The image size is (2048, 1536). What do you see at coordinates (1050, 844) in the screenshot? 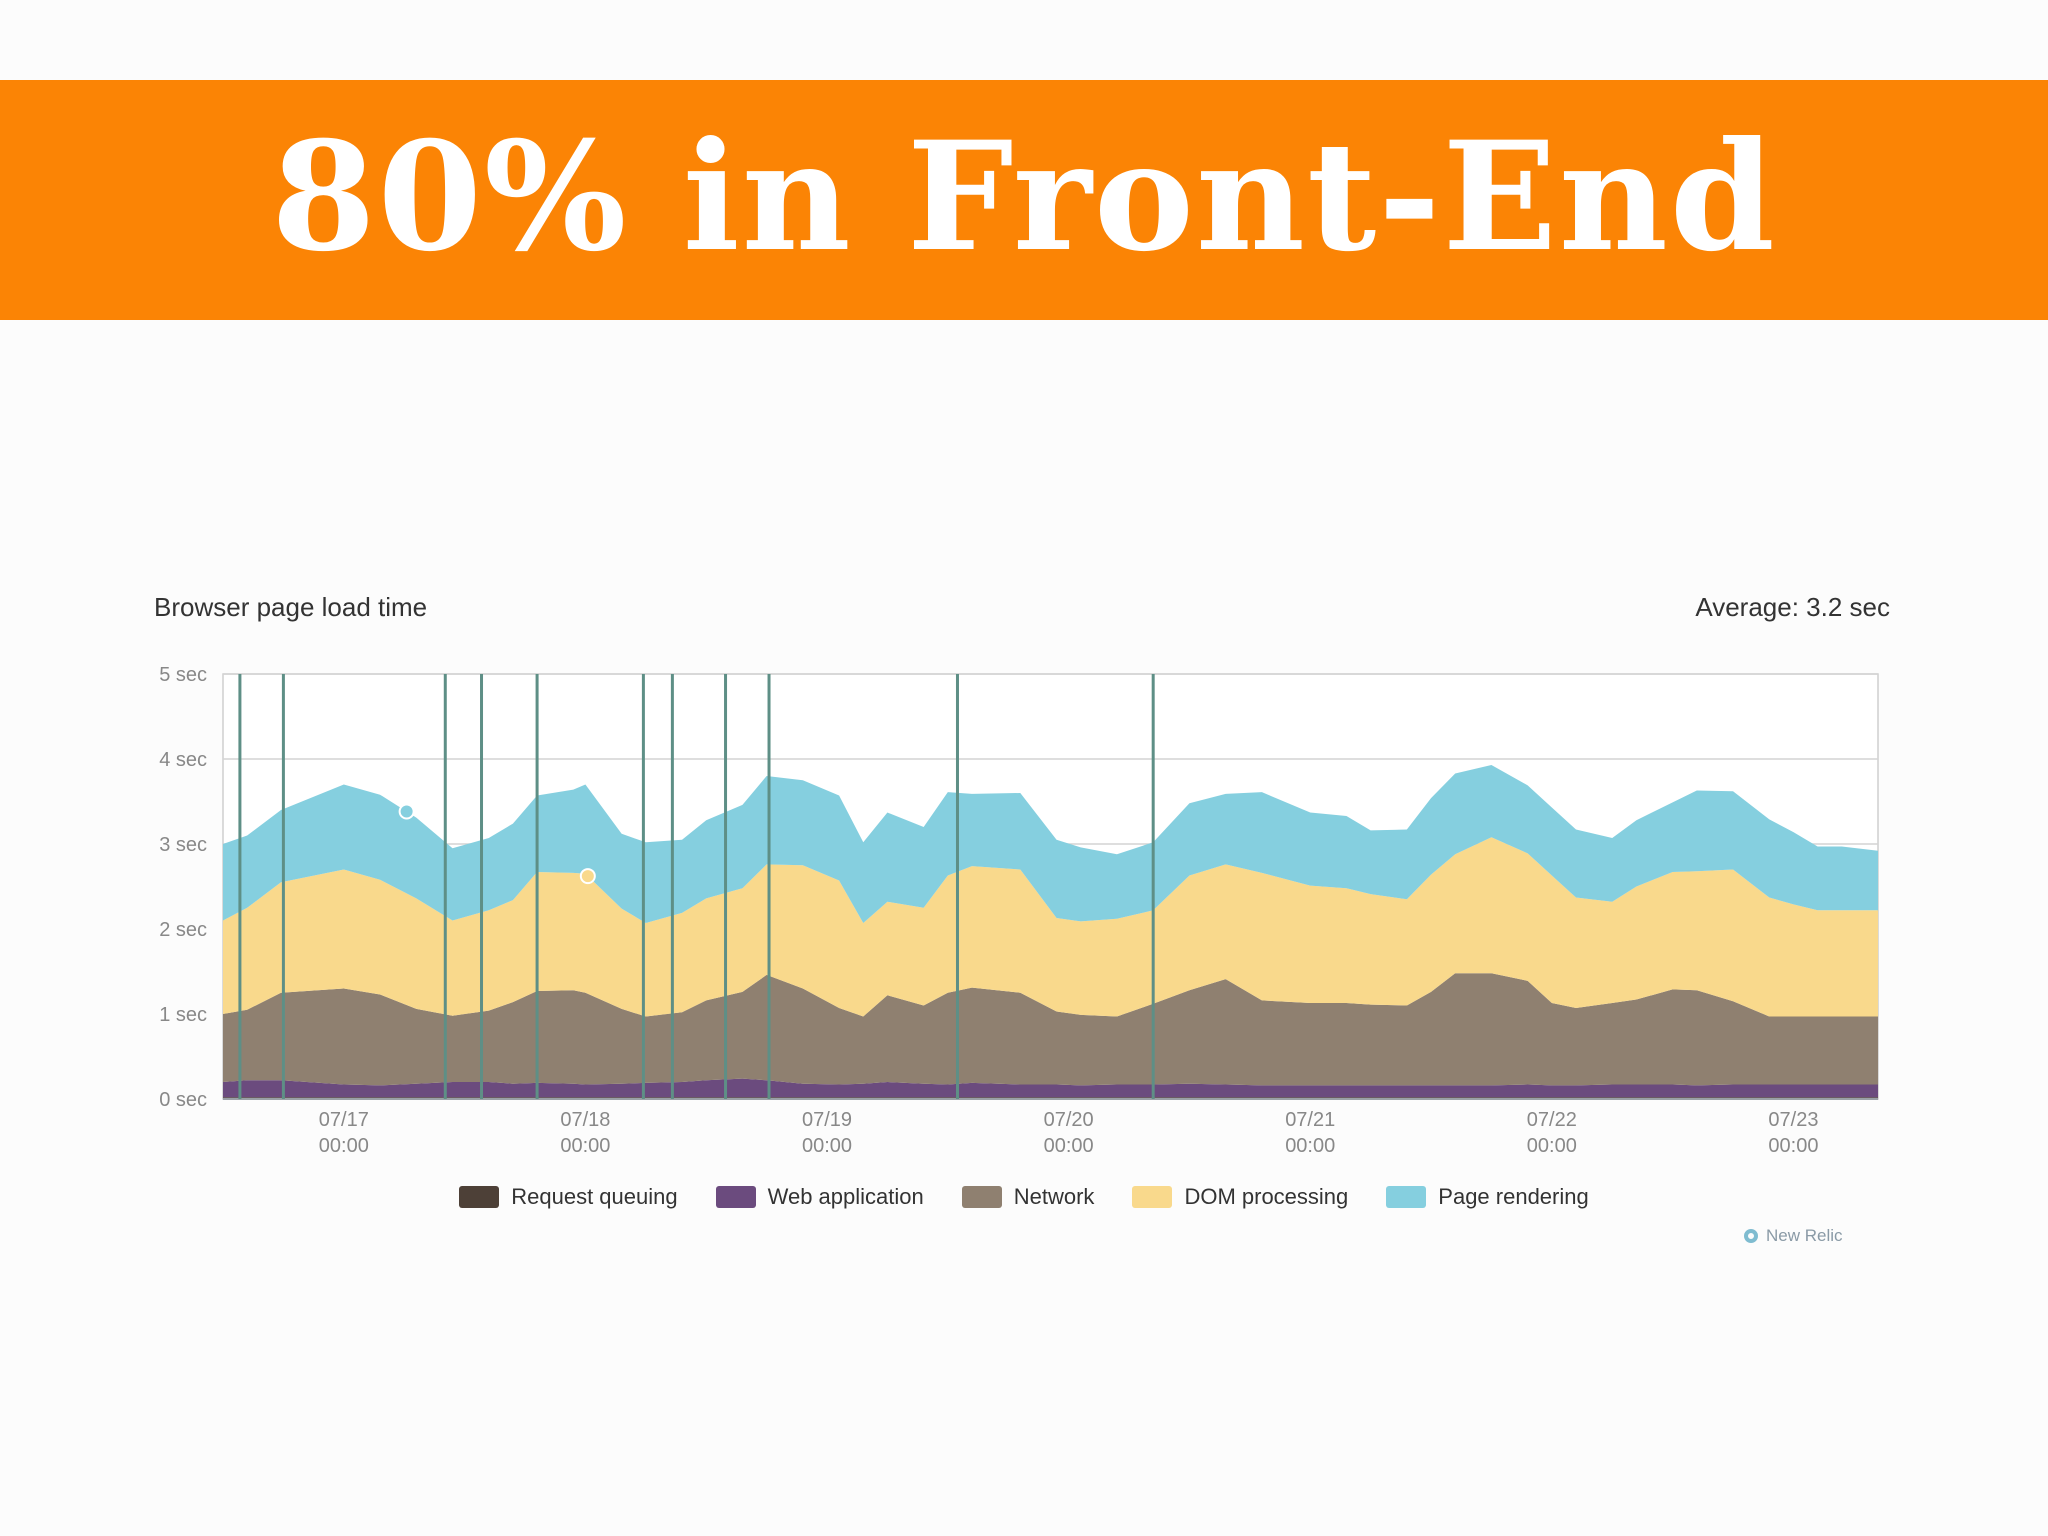
I see `area-page-rendering` at bounding box center [1050, 844].